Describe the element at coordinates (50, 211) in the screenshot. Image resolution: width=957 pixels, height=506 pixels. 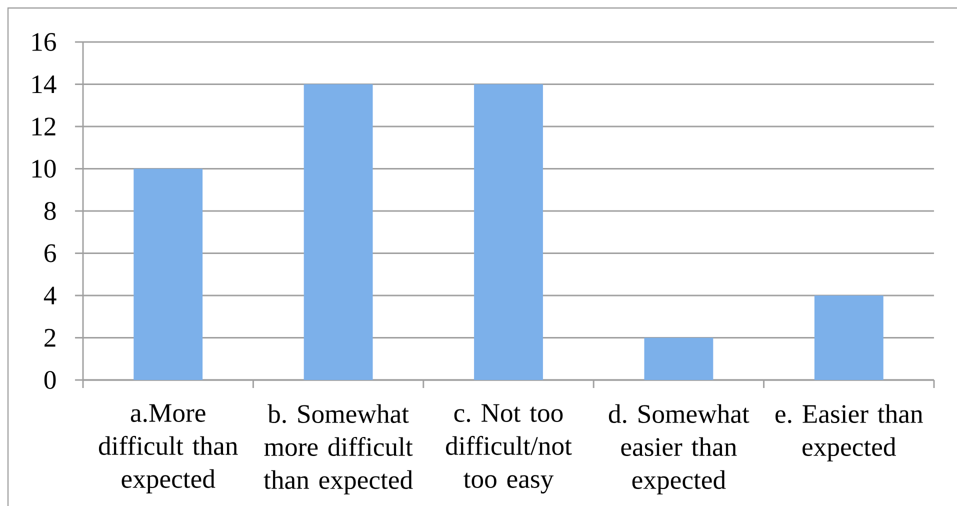
I see `y-tick-label: 8` at that location.